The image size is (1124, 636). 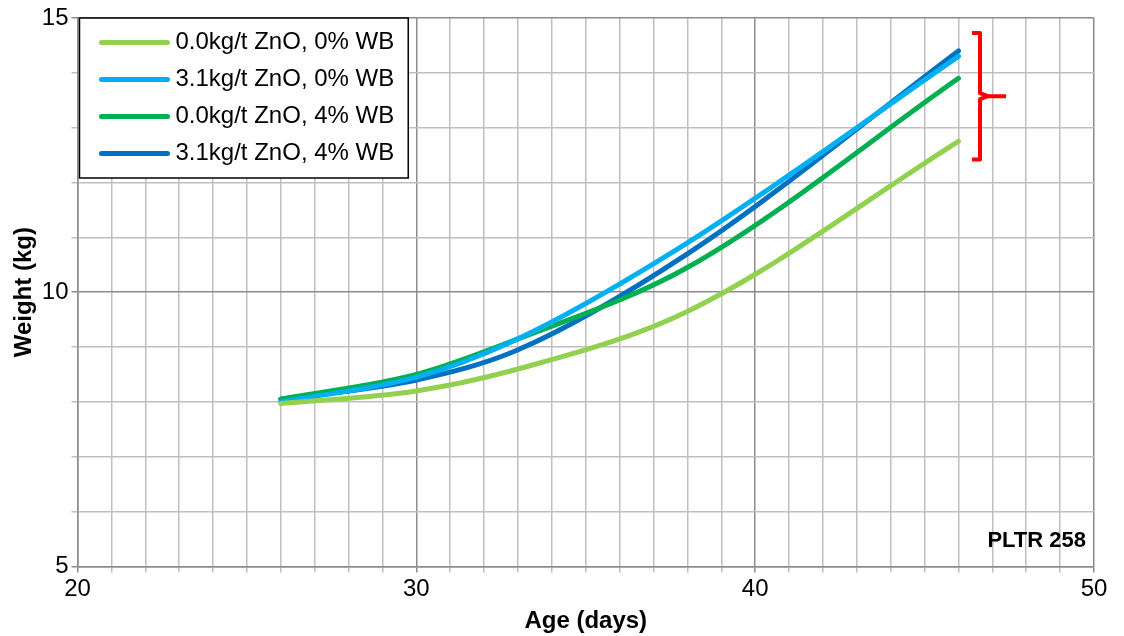 I want to click on x-axis-title: Age (days), so click(x=586, y=620).